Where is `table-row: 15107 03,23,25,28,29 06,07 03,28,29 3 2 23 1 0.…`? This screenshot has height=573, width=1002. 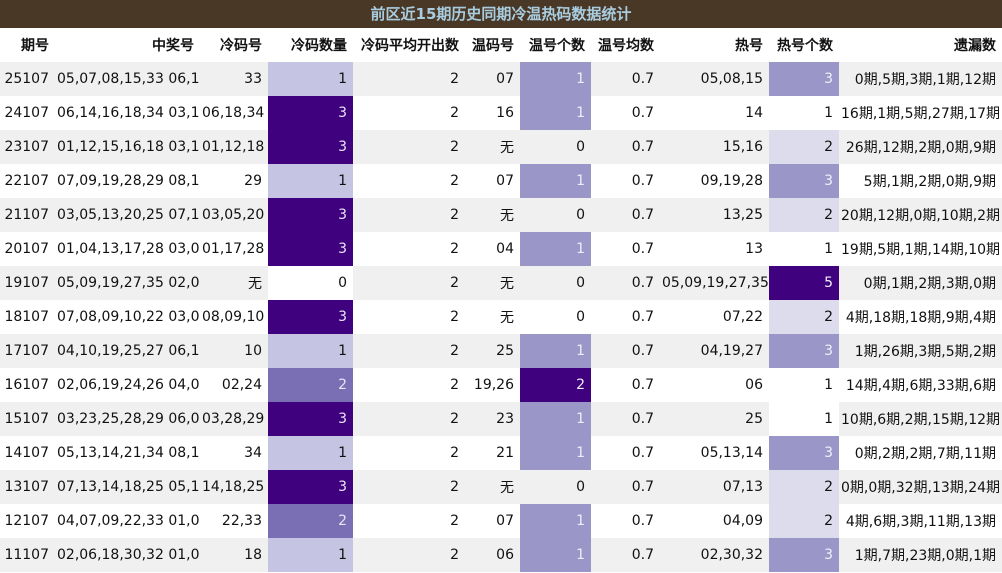
table-row: 15107 03,23,25,28,29 06,07 03,28,29 3 2 23 1 0.… is located at coordinates (501, 419).